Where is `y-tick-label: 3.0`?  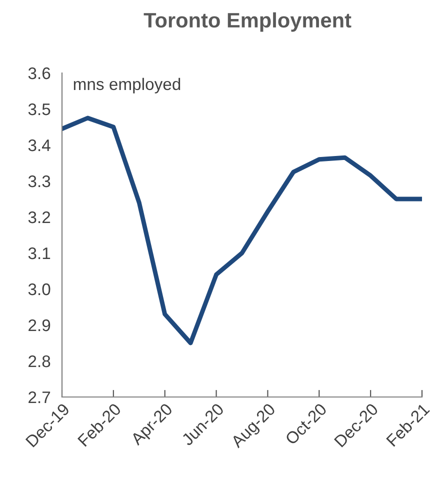
y-tick-label: 3.0 is located at coordinates (39, 289).